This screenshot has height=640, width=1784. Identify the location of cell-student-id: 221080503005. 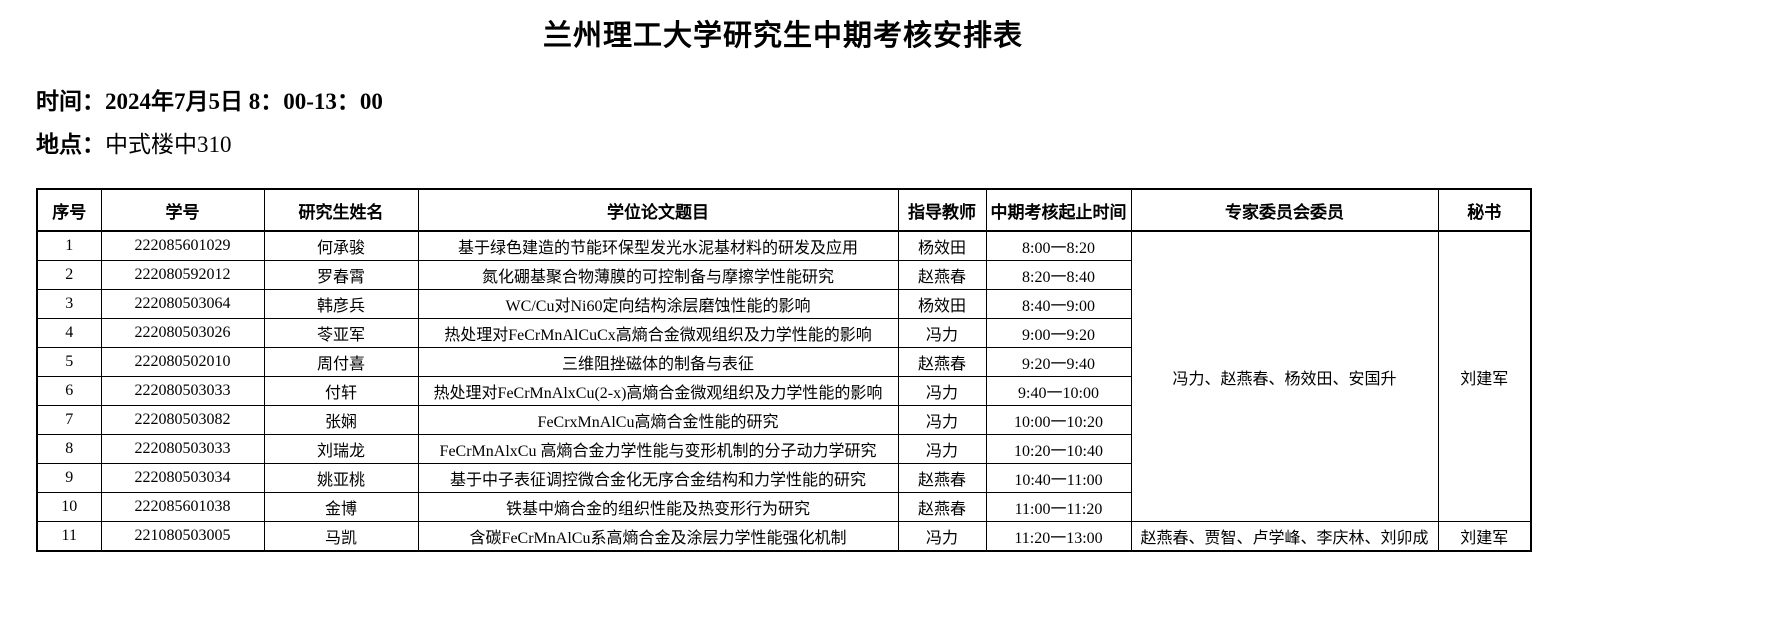
(182, 536).